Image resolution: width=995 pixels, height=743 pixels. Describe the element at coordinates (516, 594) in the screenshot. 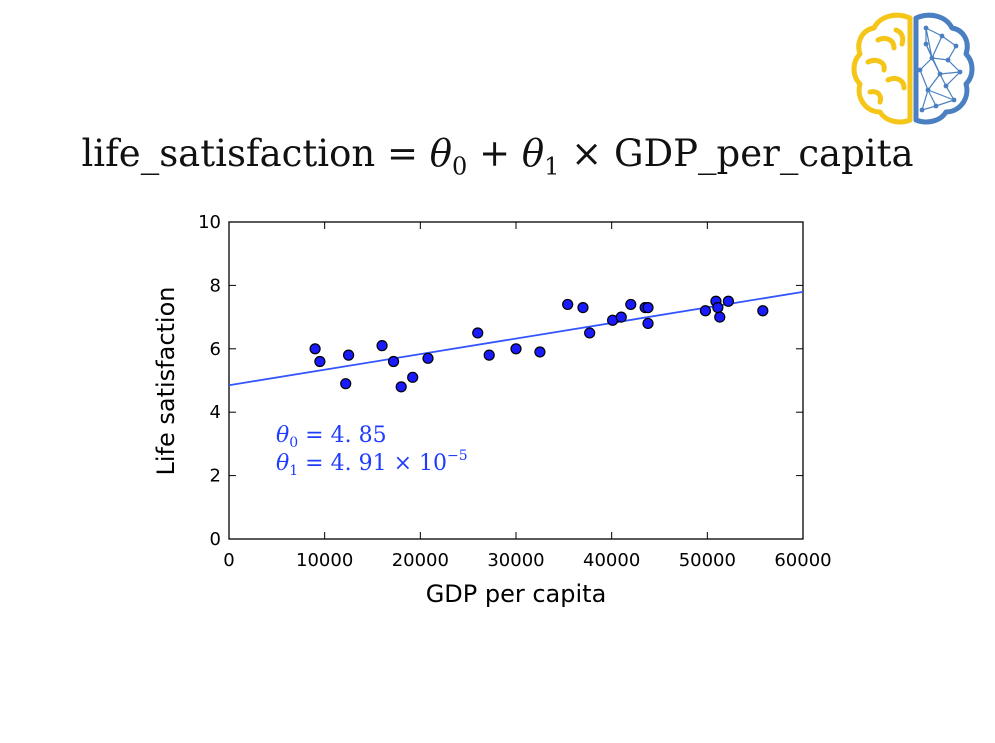

I see `x-axis-label: GDP per capita` at that location.